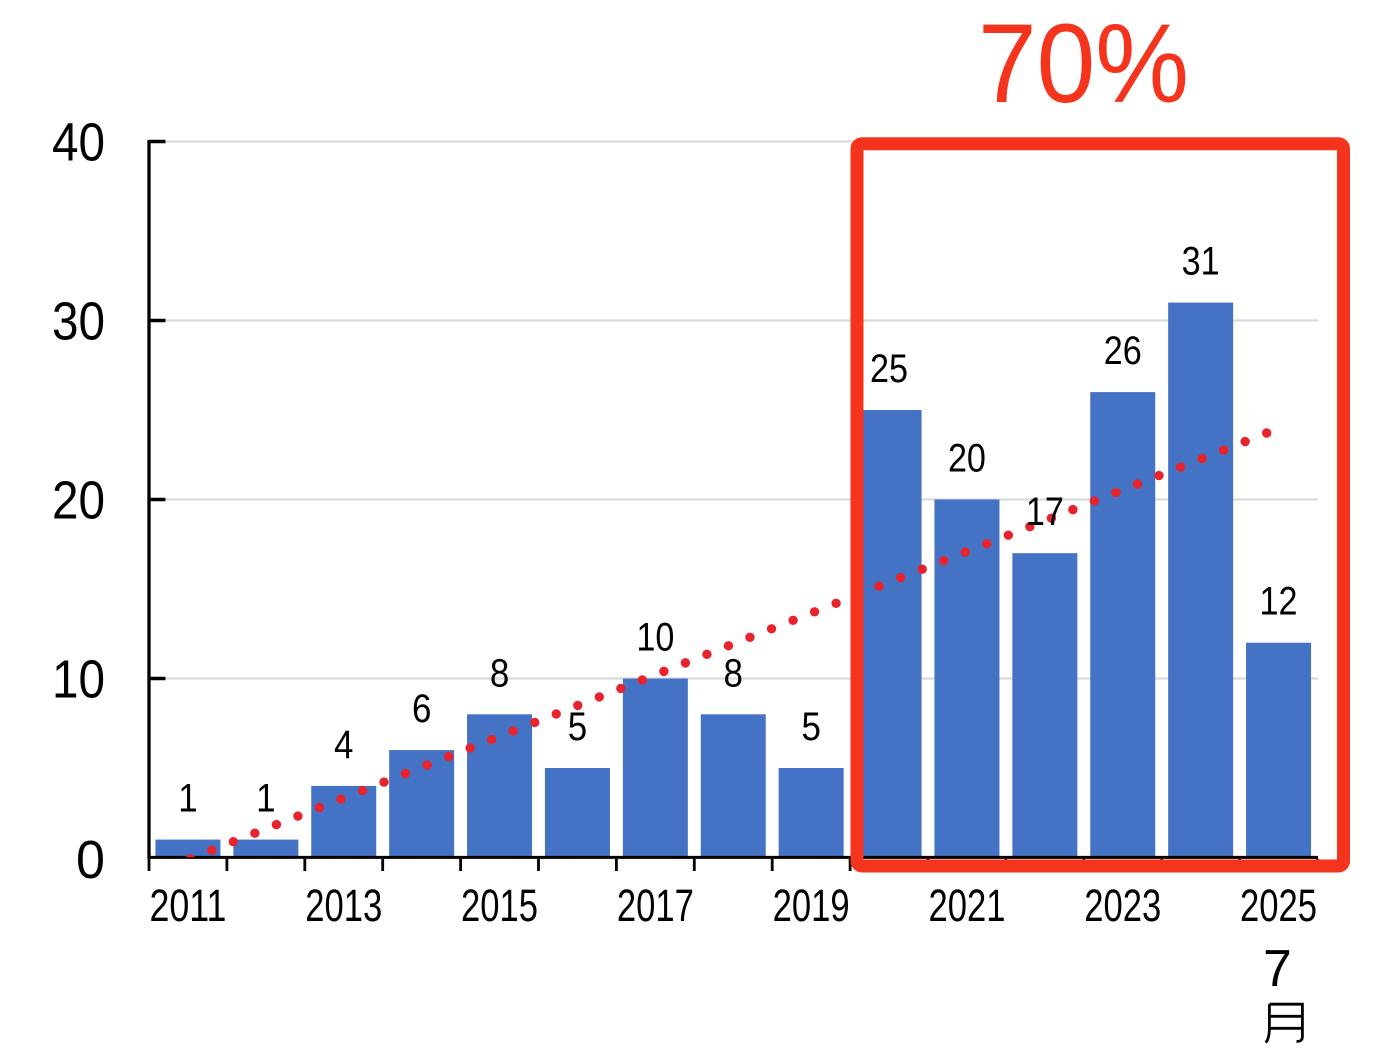 The image size is (1390, 1057). Describe the element at coordinates (499, 905) in the screenshot. I see `svg-text: 2015` at that location.